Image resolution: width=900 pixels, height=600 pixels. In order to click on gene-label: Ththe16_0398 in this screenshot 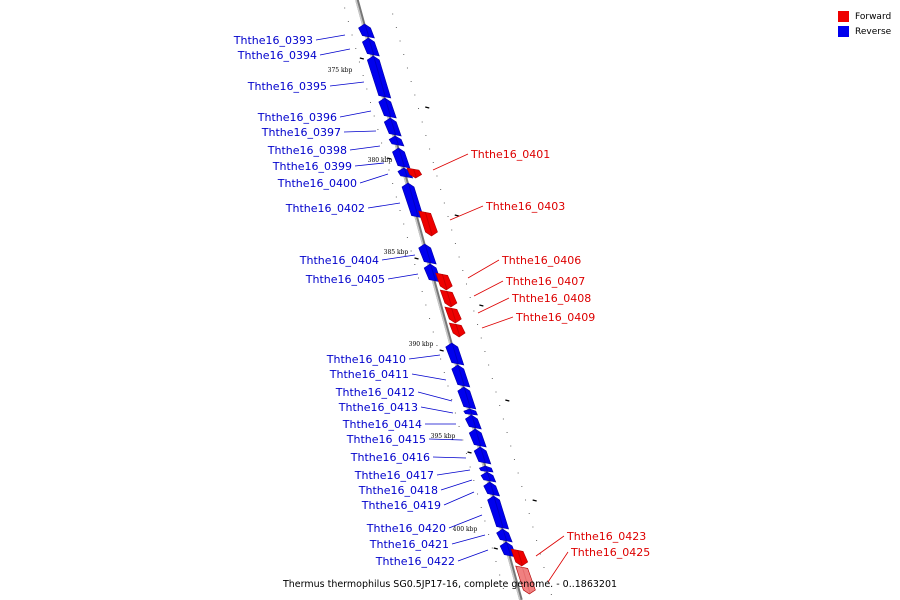, I will do `click(307, 150)`.